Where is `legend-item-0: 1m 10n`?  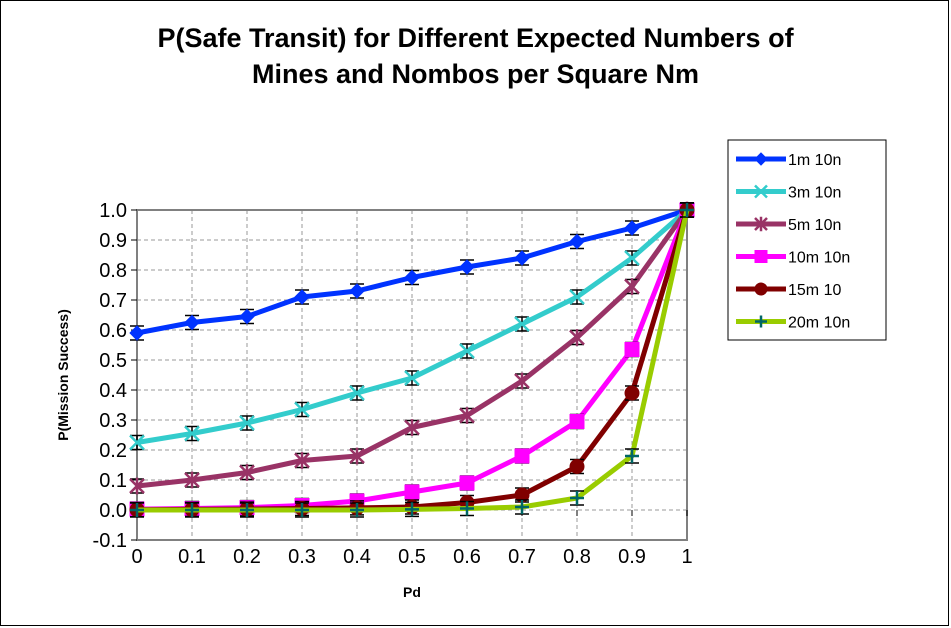 legend-item-0: 1m 10n is located at coordinates (788, 160).